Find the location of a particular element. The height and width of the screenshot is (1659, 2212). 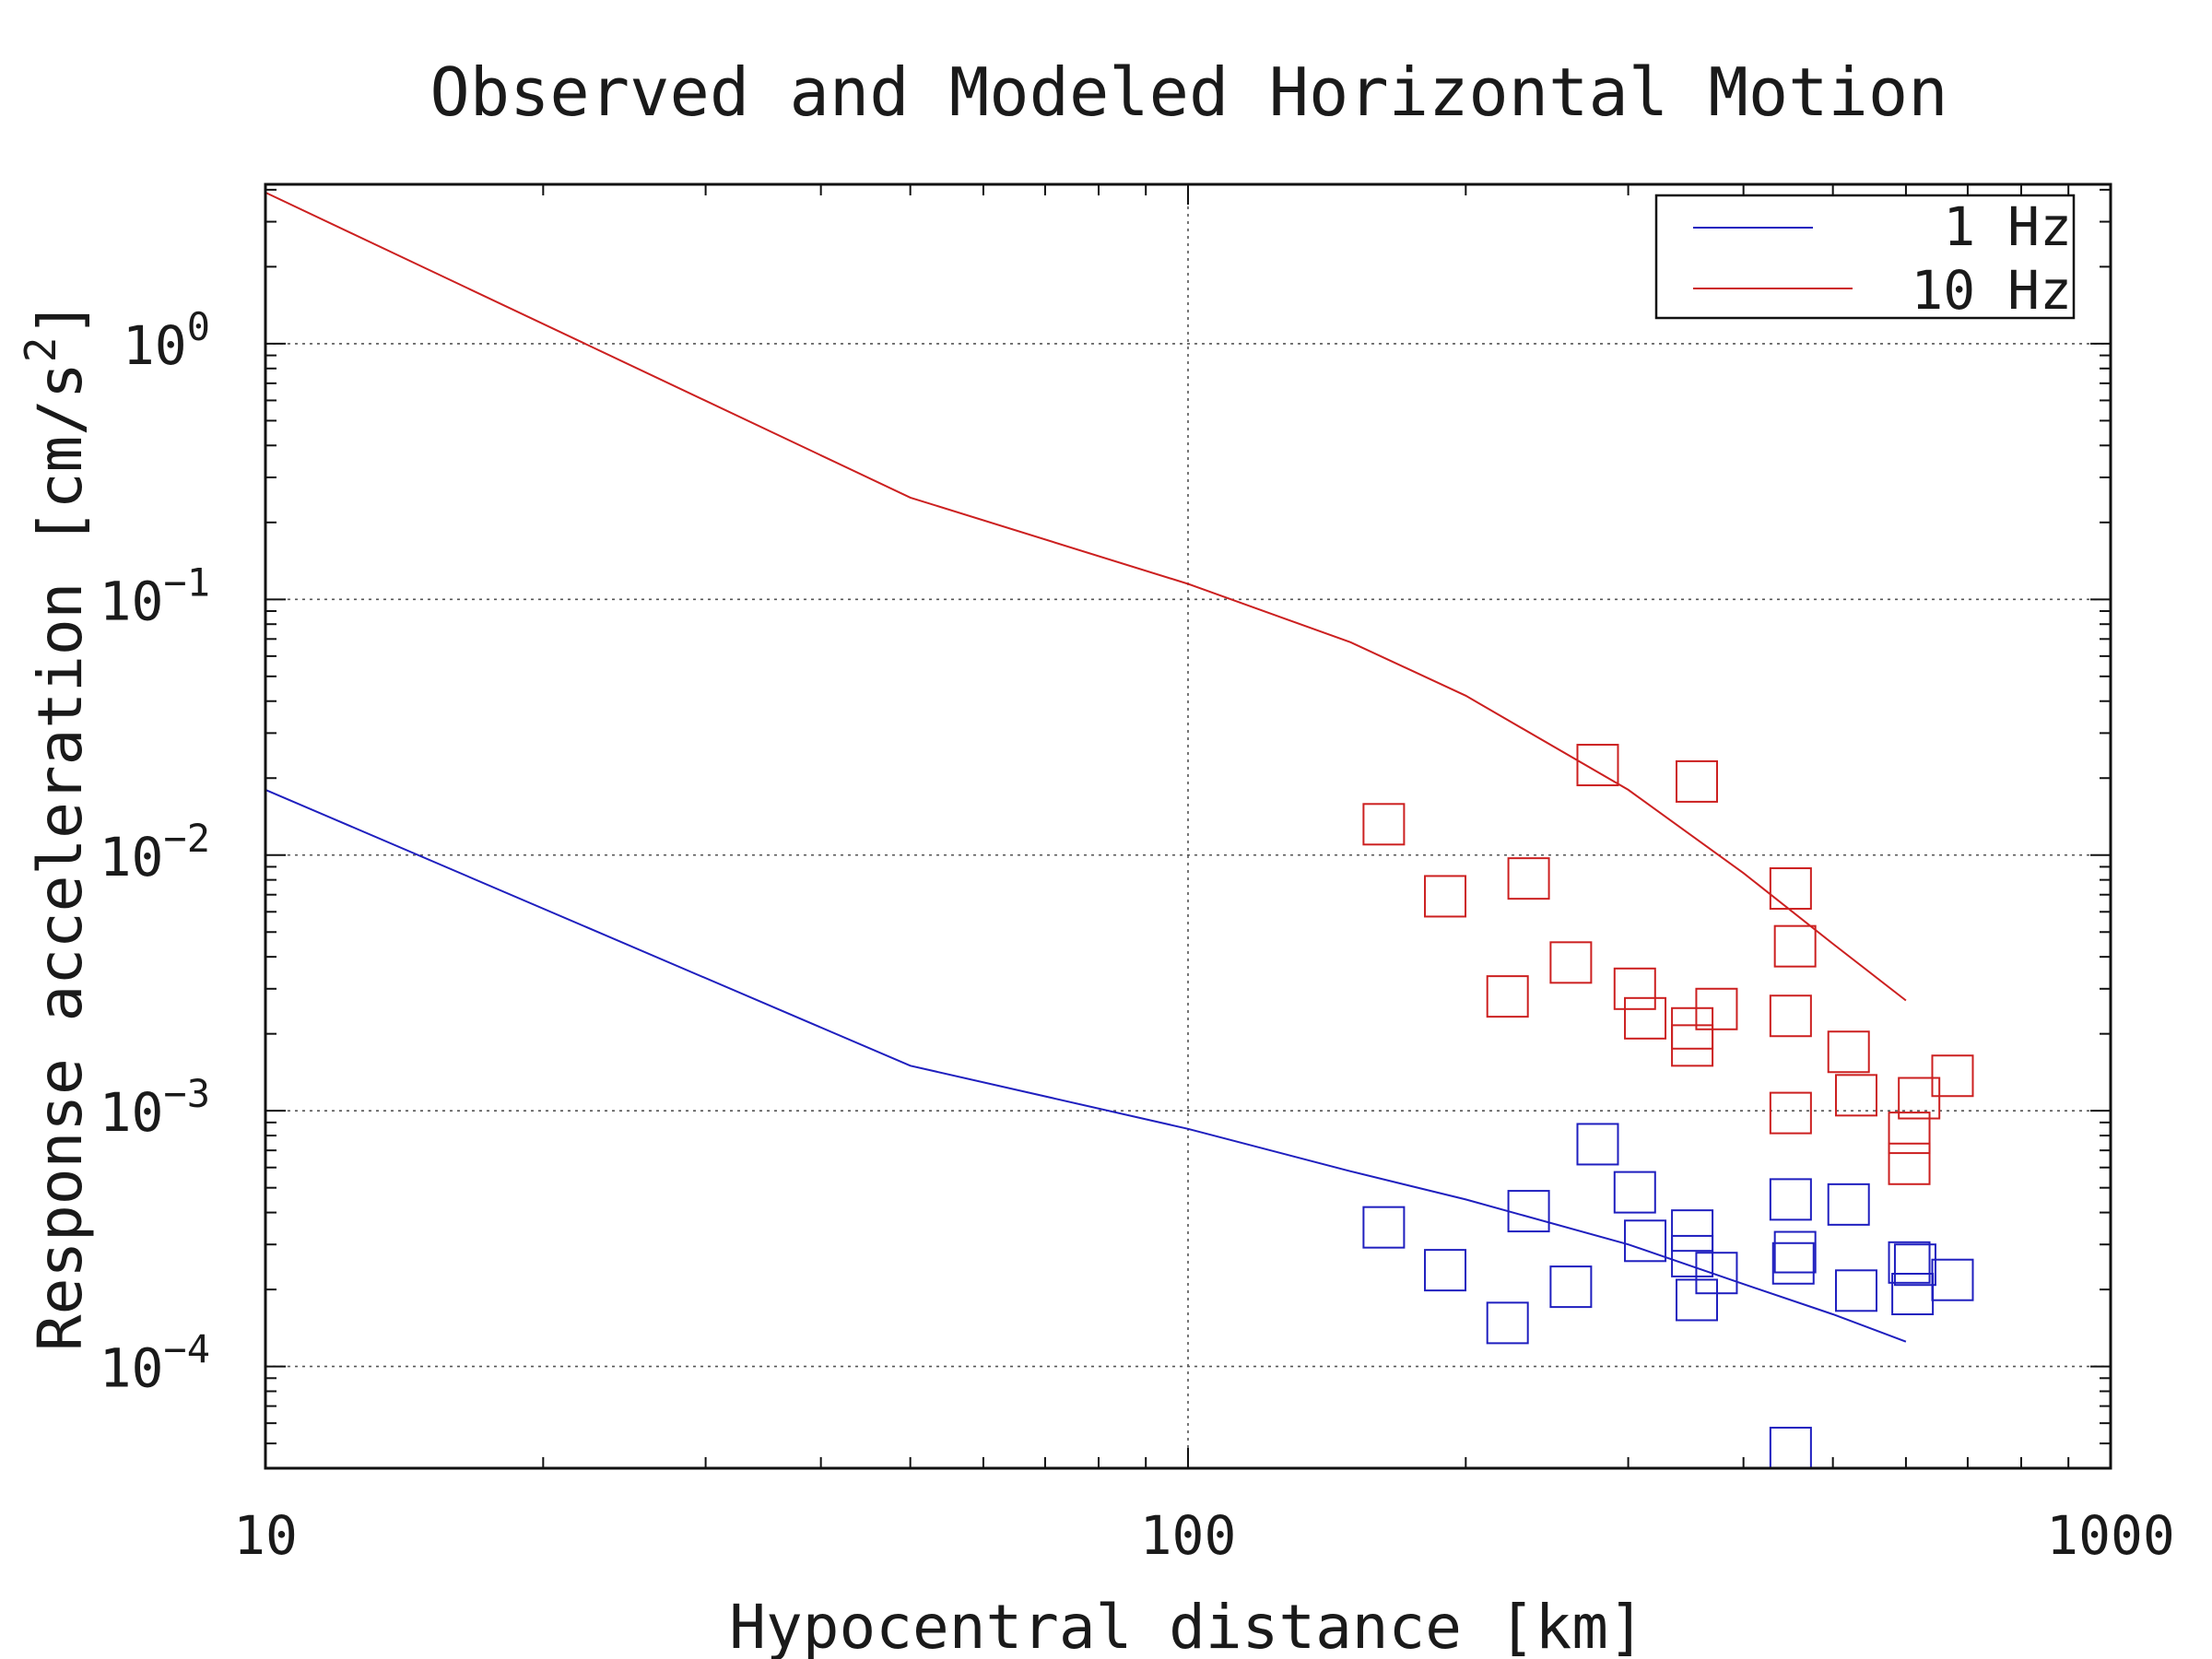

y-axis-label-end: ] is located at coordinates (60, 318).